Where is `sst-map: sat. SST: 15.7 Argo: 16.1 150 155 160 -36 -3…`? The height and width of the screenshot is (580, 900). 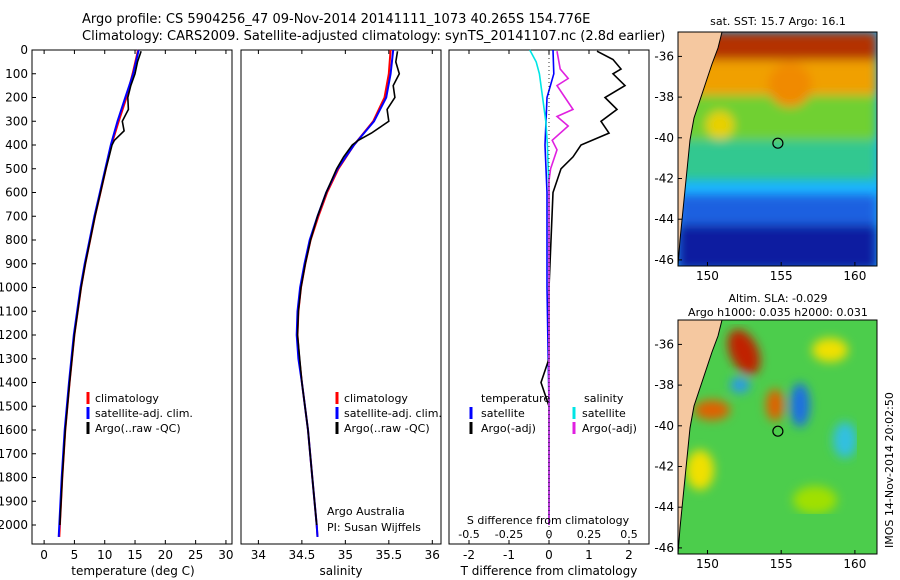
sst-map: sat. SST: 15.7 Argo: 16.1 150 155 160 -36 -3… is located at coordinates (766, 149).